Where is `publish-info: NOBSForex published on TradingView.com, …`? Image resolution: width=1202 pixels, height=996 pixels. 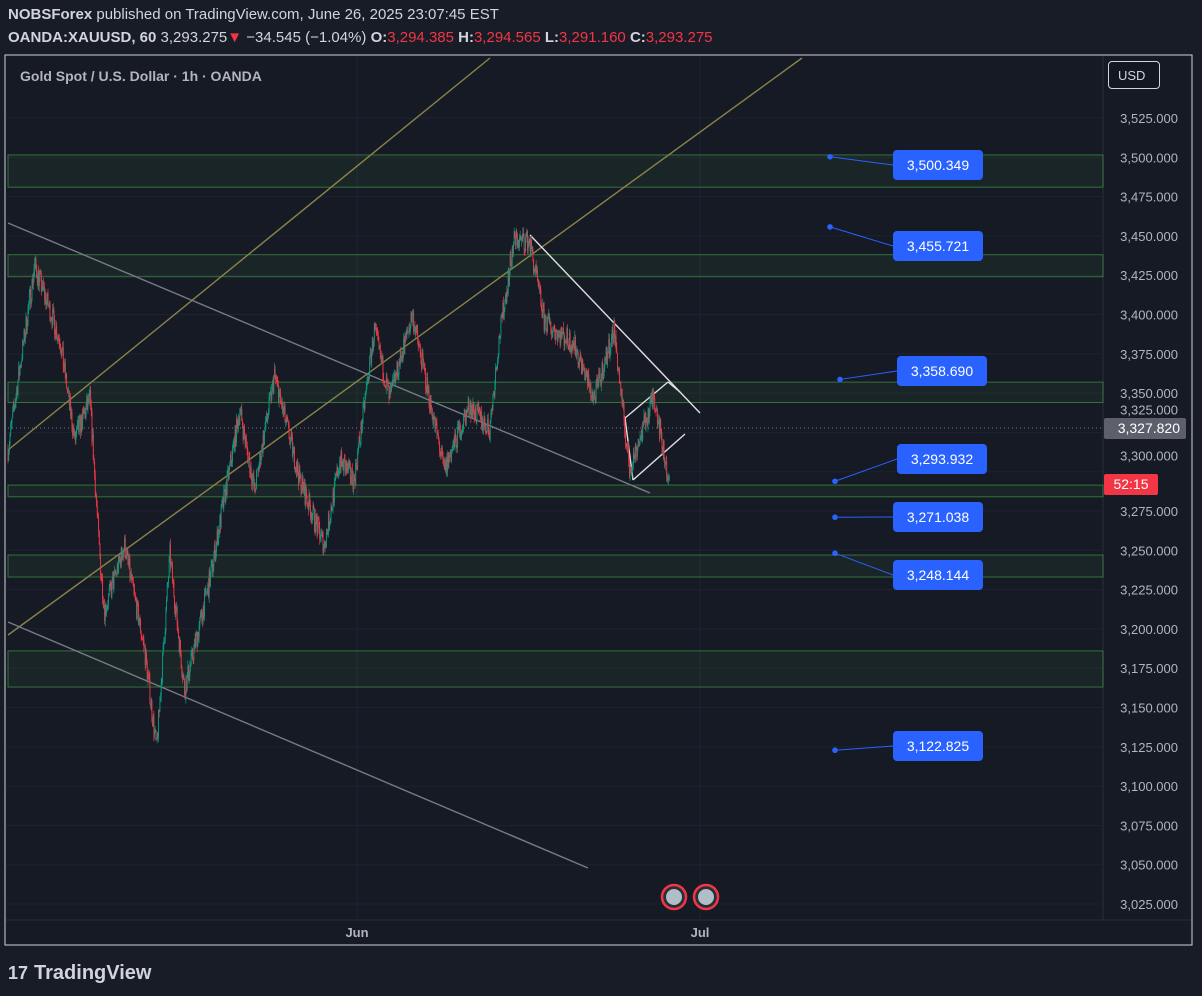
publish-info: NOBSForex published on TradingView.com, … is located at coordinates (253, 14).